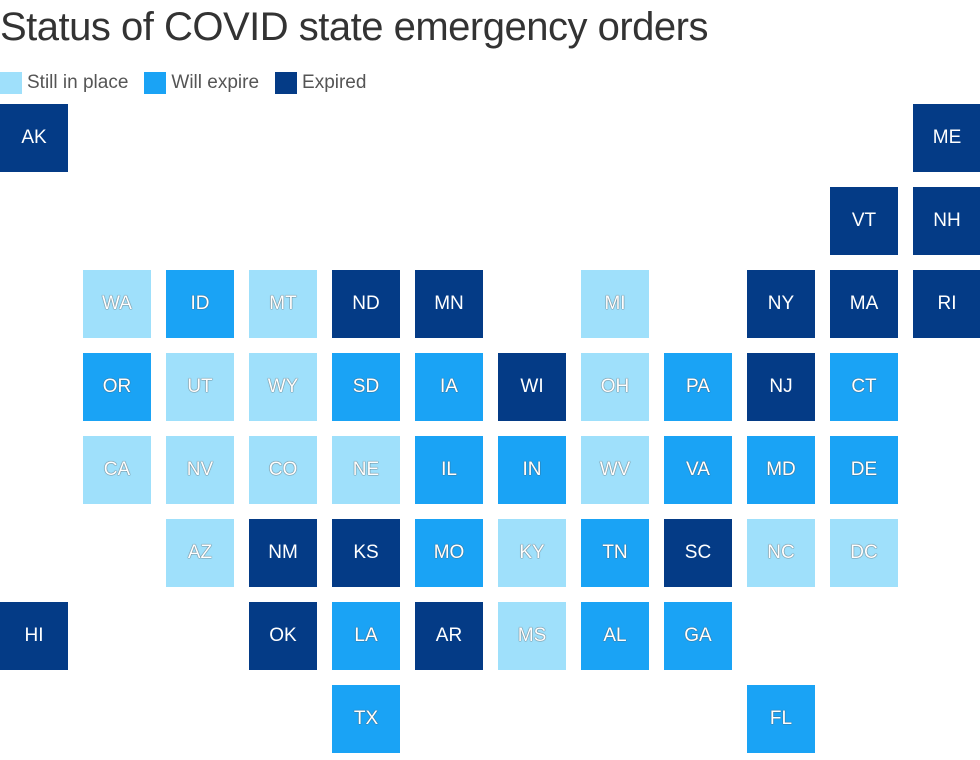 The image size is (980, 760). What do you see at coordinates (781, 304) in the screenshot?
I see `state-tile-ny: NY` at bounding box center [781, 304].